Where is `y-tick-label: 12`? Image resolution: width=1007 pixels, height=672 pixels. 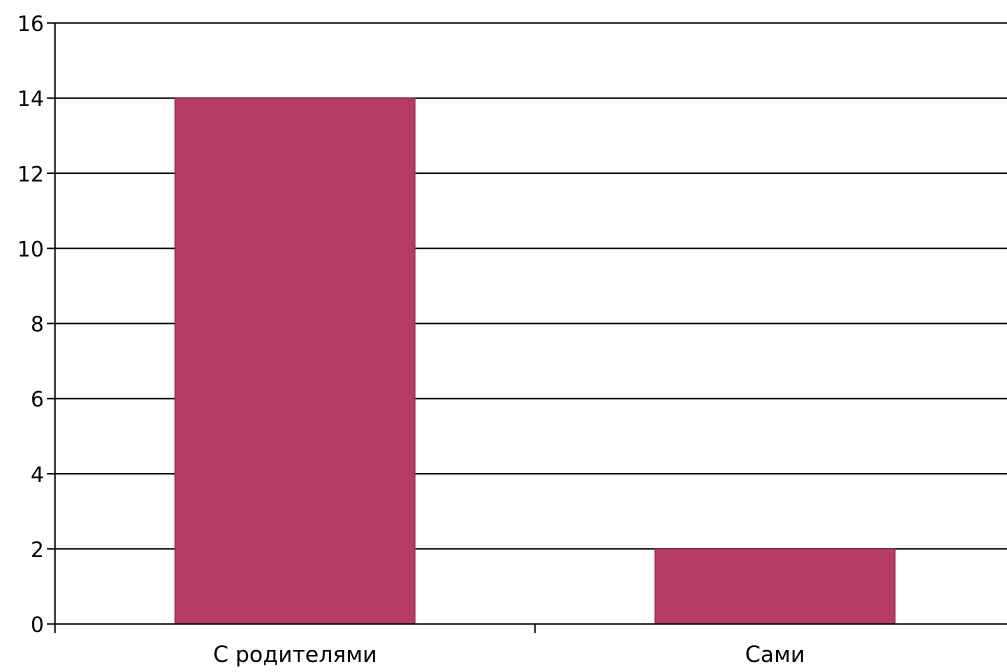 y-tick-label: 12 is located at coordinates (30, 174).